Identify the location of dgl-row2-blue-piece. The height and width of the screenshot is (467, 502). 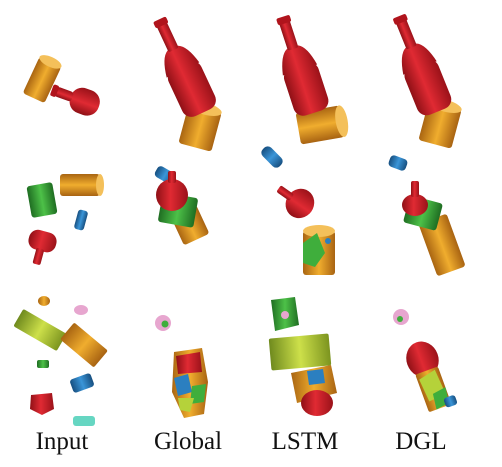
(397, 162).